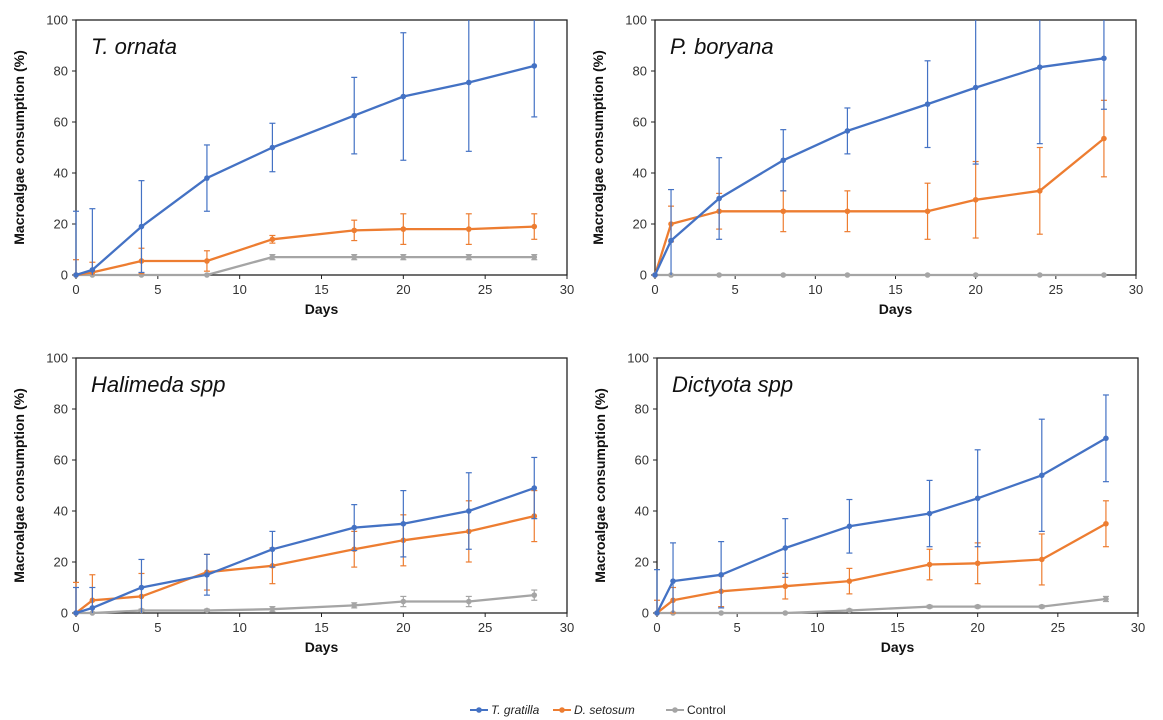  What do you see at coordinates (515, 710) in the screenshot?
I see `legend-label: T. gratilla` at bounding box center [515, 710].